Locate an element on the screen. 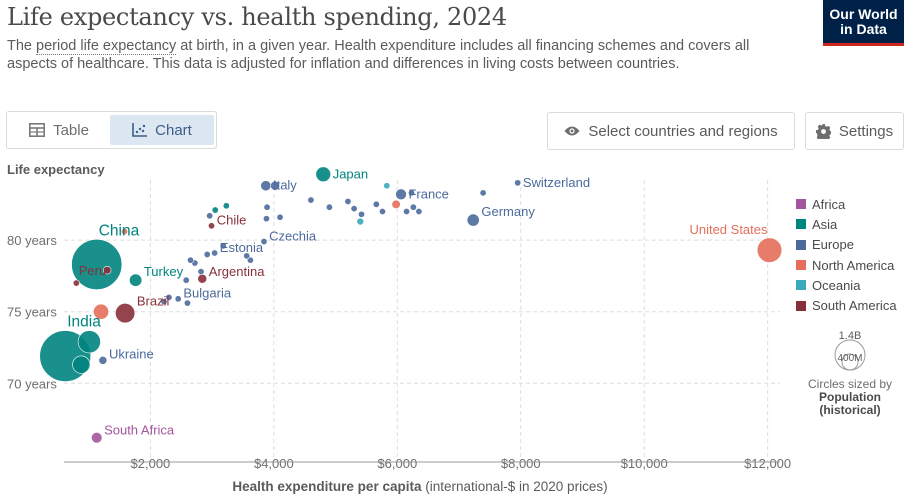 This screenshot has height=499, width=912. legend-item-south-america: South America is located at coordinates (846, 305).